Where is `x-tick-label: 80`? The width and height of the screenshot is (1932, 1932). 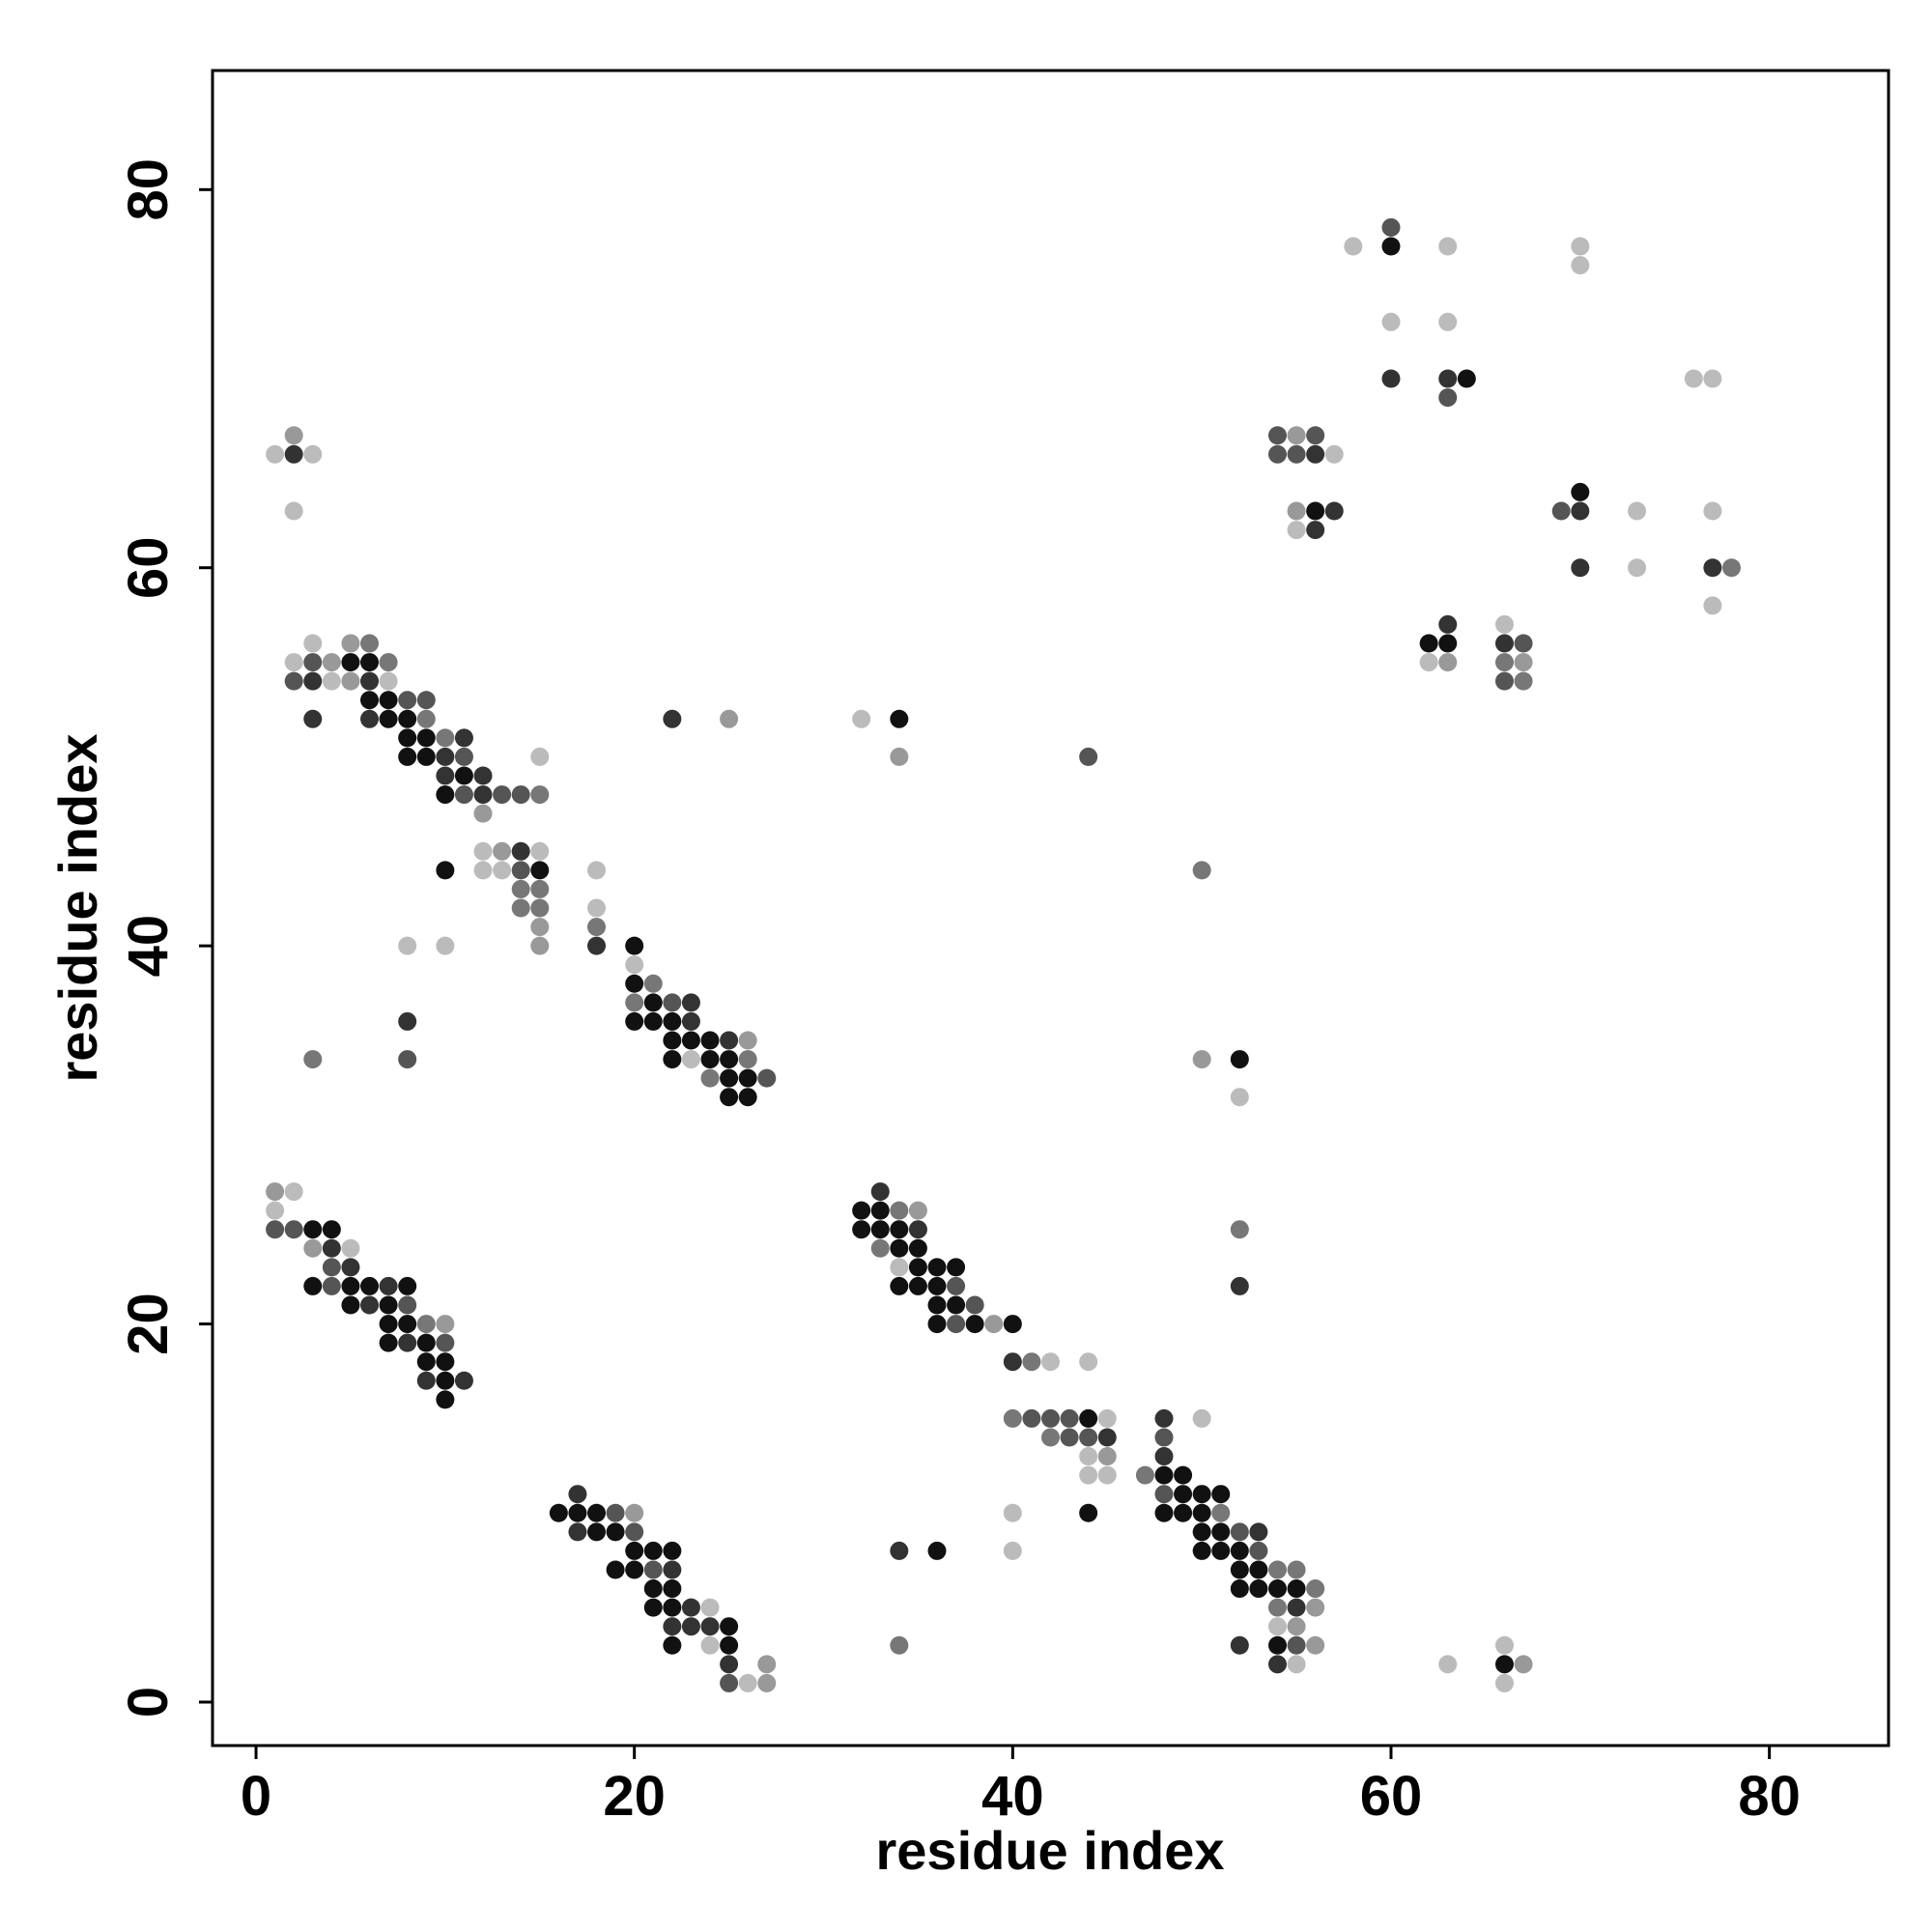 x-tick-label: 80 is located at coordinates (1769, 1796).